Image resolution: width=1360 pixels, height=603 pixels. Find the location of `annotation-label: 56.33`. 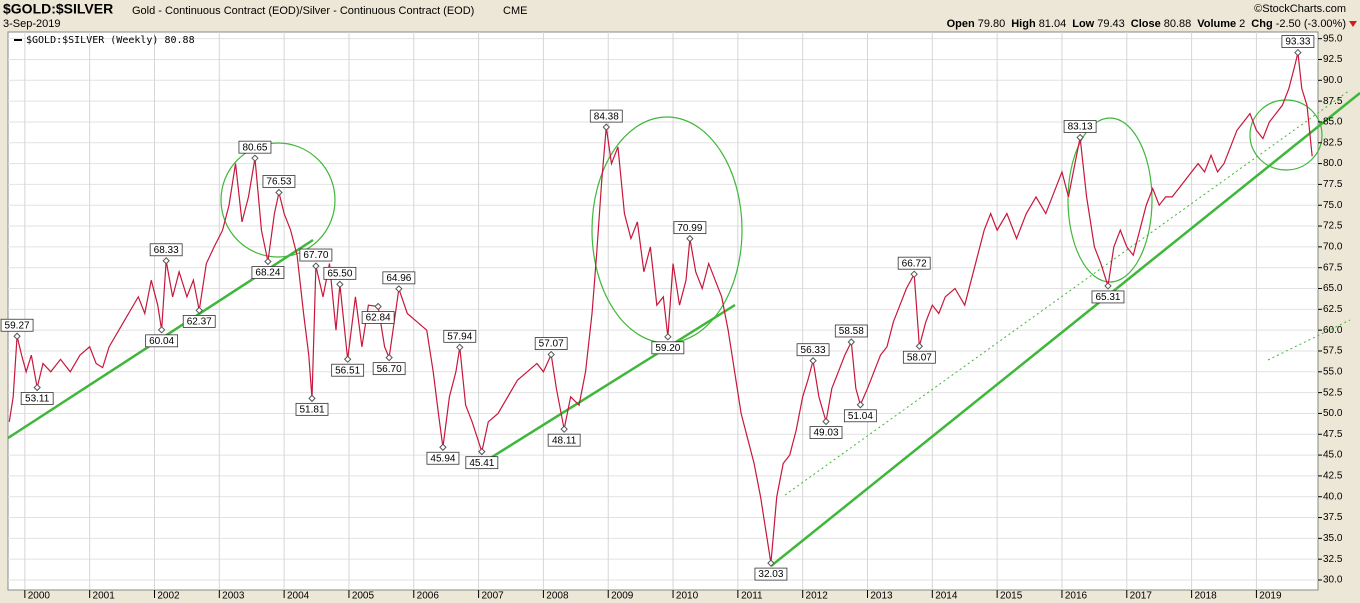

annotation-label: 56.33 is located at coordinates (813, 350).